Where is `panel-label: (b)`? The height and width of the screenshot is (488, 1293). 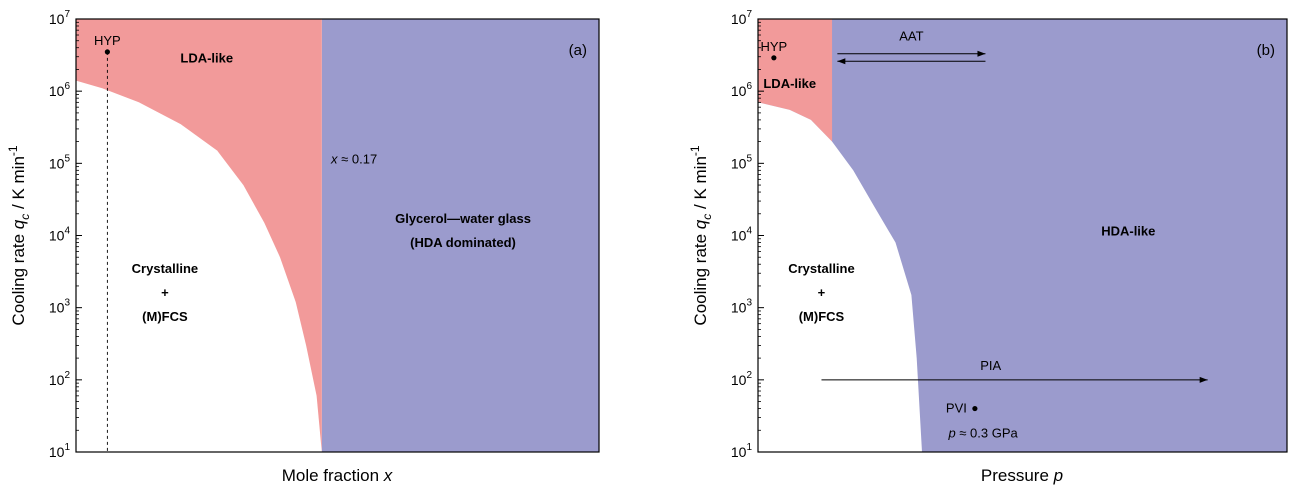 panel-label: (b) is located at coordinates (1266, 50).